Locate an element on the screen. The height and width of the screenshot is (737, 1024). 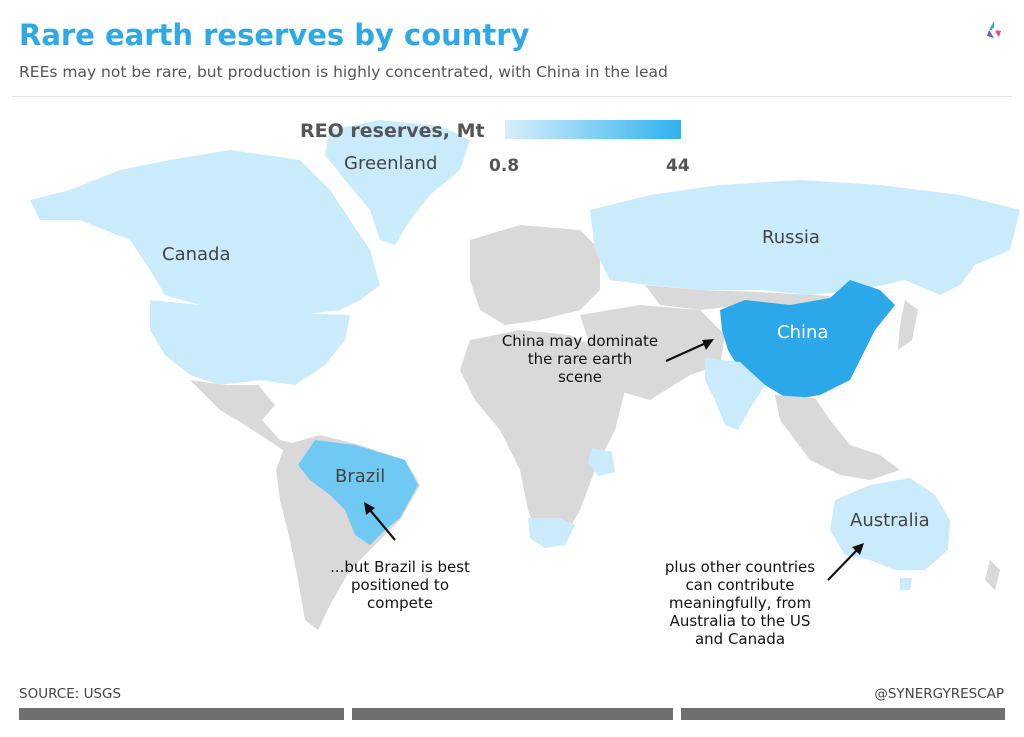
page-title: Rare earth reserves by country is located at coordinates (274, 35).